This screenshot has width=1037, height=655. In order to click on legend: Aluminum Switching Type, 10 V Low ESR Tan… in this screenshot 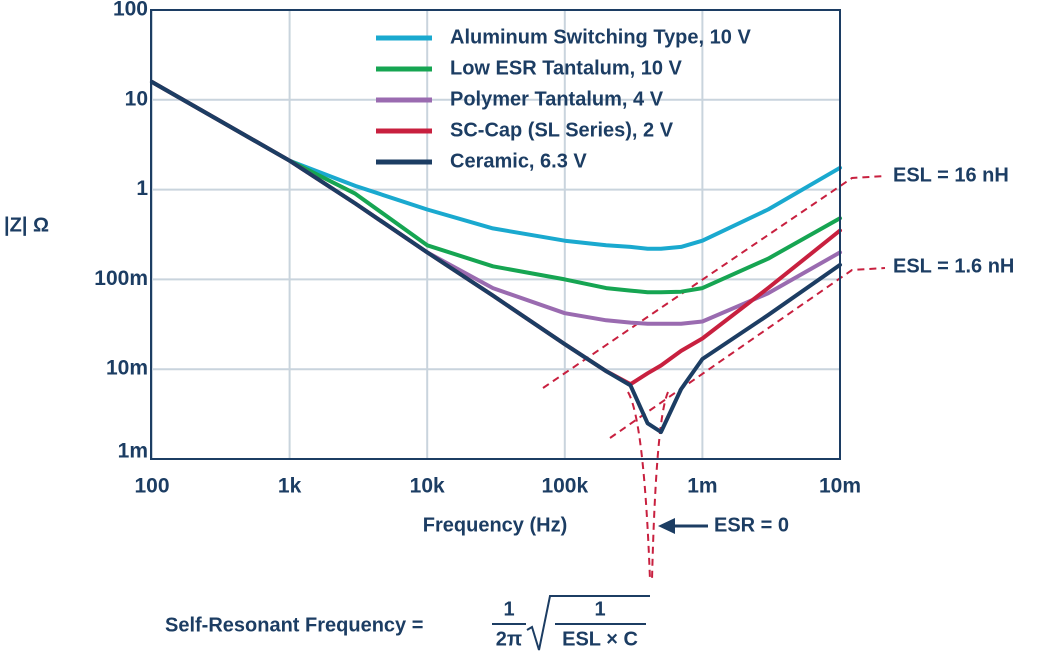, I will do `click(563, 99)`.